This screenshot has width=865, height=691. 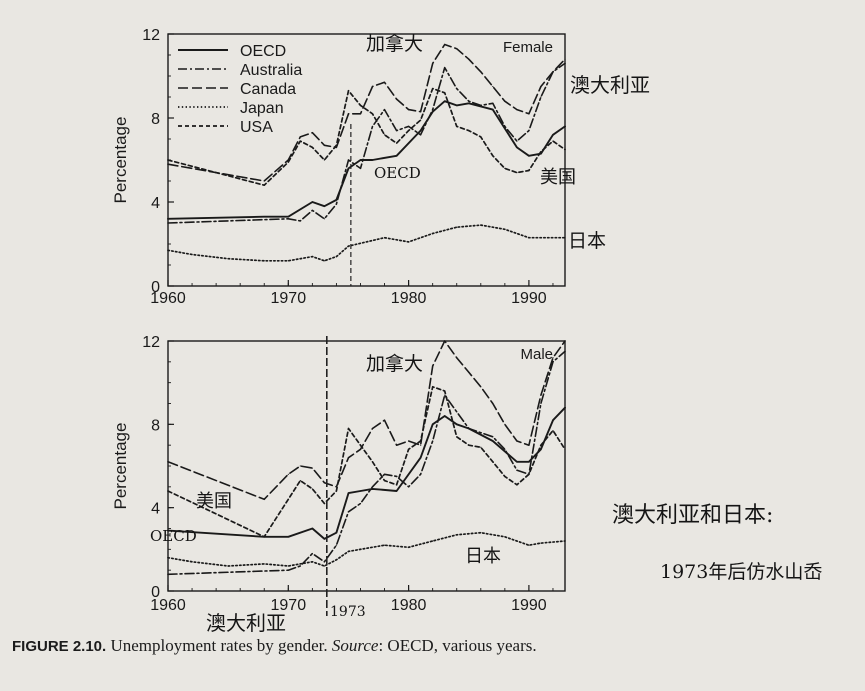 I want to click on legend-item-oecd: OECD, so click(x=263, y=51).